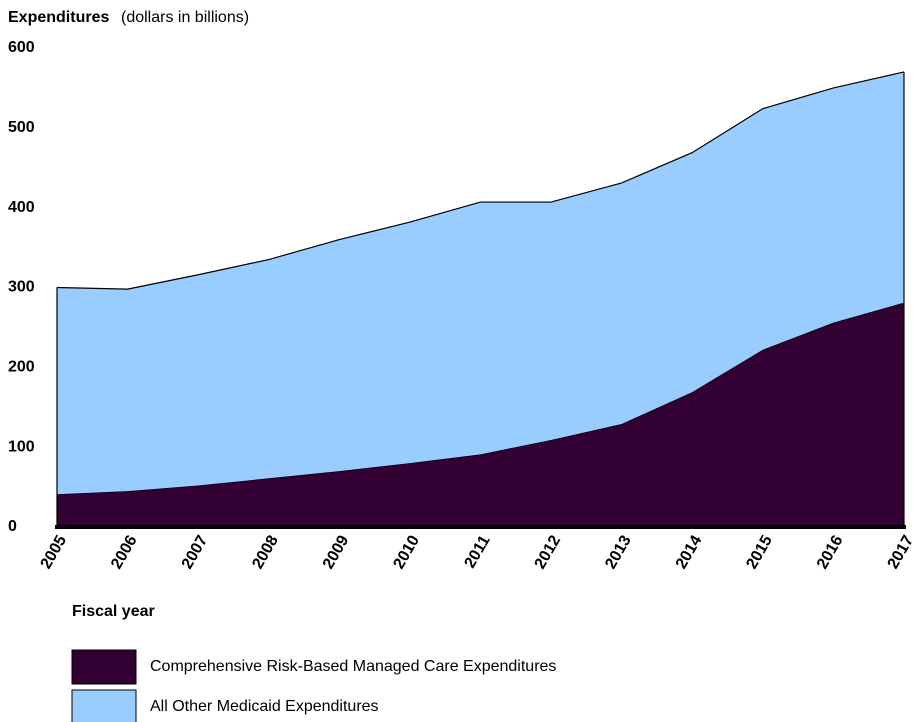  What do you see at coordinates (195, 552) in the screenshot?
I see `x-tick-label: 2007` at bounding box center [195, 552].